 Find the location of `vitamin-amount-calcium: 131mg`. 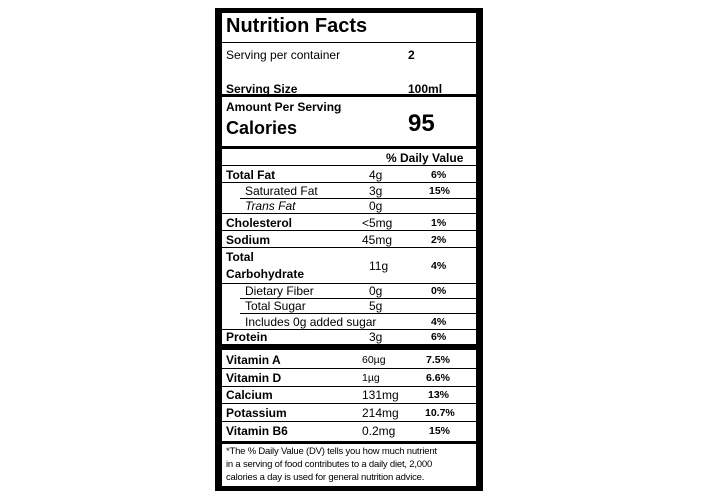

vitamin-amount-calcium: 131mg is located at coordinates (380, 395).